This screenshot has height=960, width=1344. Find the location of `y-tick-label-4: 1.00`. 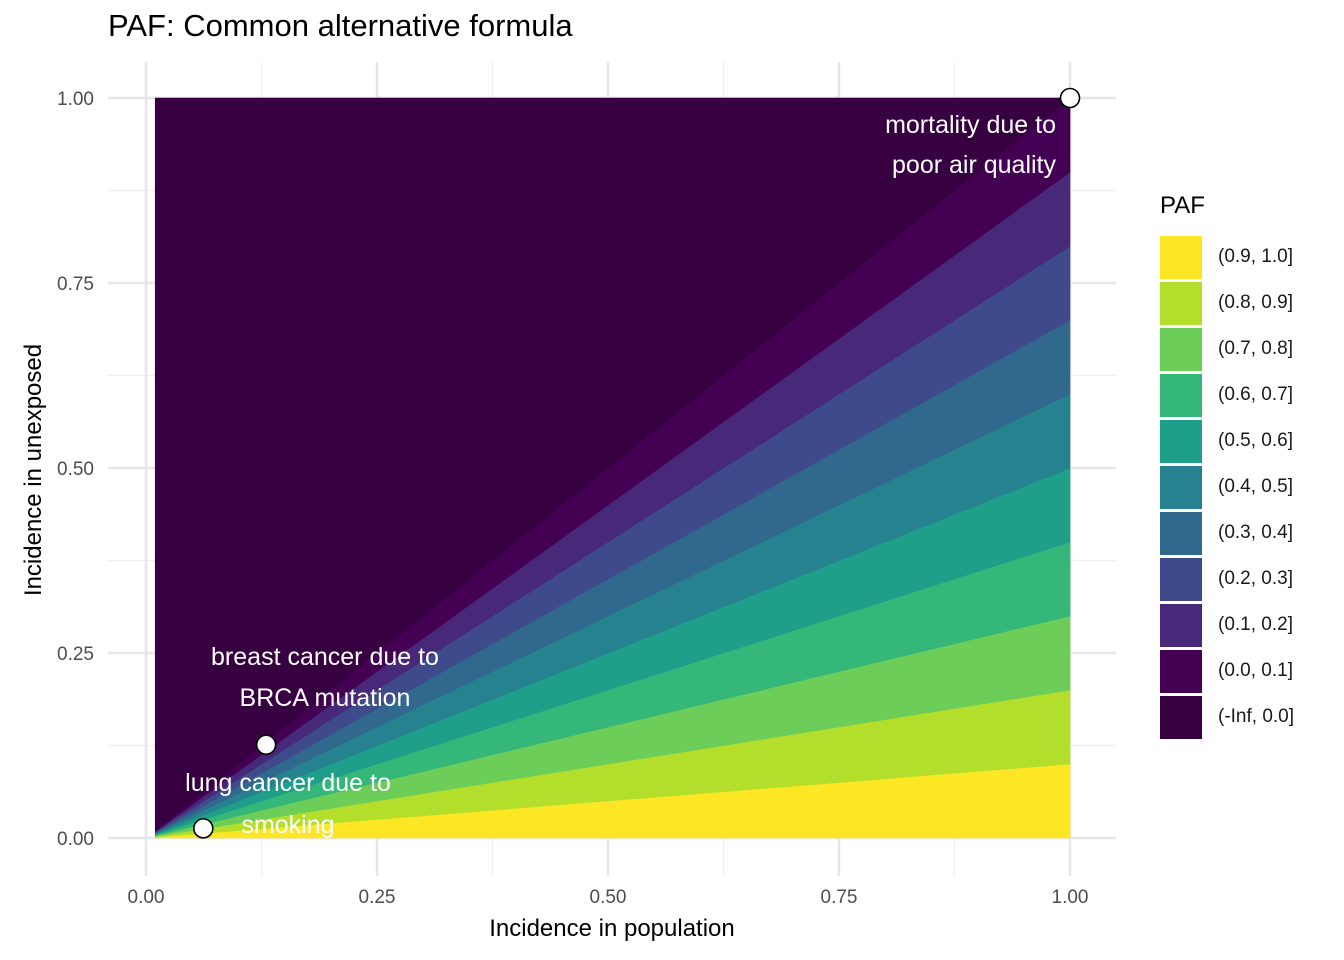

y-tick-label-4: 1.00 is located at coordinates (75, 99).